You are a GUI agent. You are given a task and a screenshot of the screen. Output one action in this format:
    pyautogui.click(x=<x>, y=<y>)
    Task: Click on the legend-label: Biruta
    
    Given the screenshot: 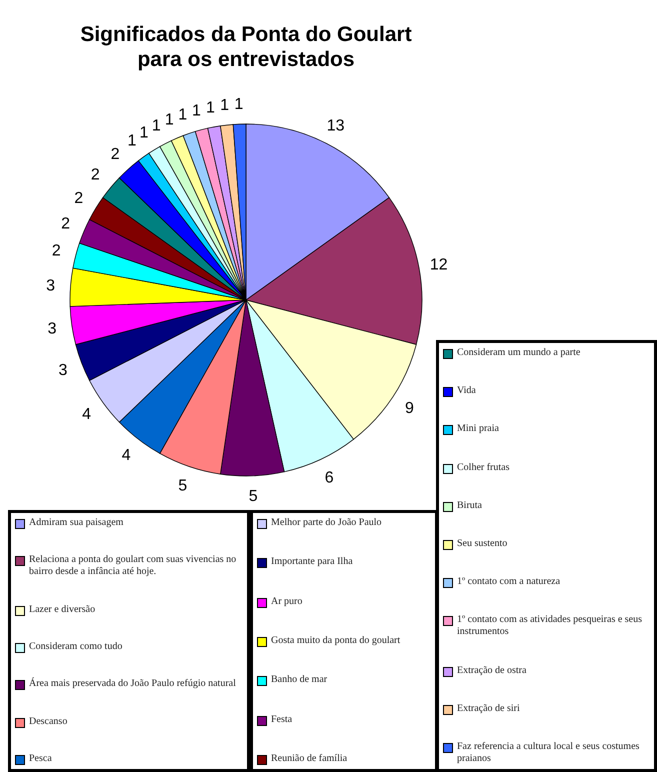 What is the action you would take?
    pyautogui.click(x=469, y=506)
    